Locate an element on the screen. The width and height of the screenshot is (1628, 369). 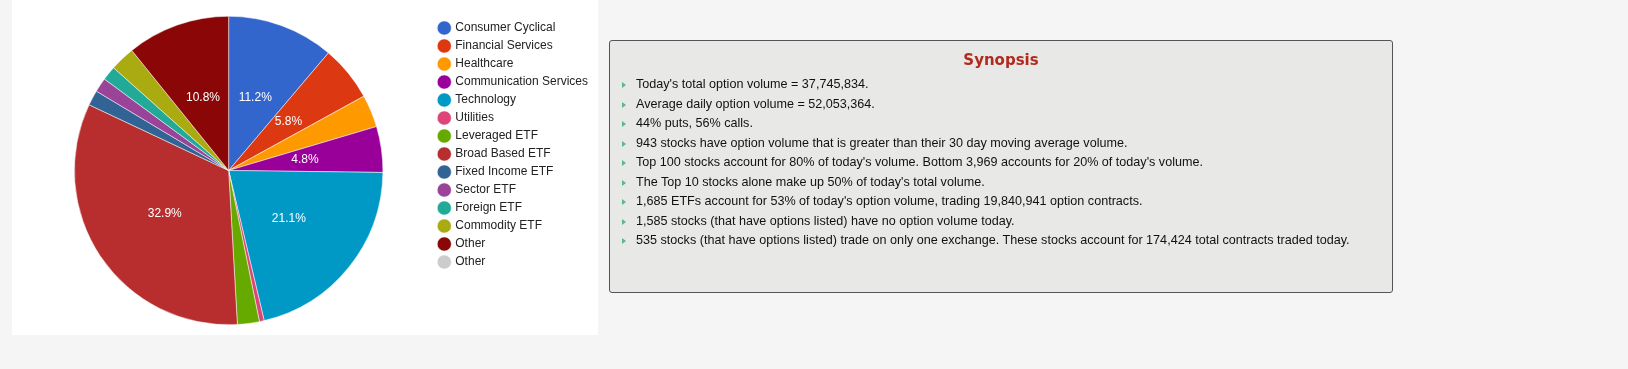
data-label: 5.8% is located at coordinates (288, 121).